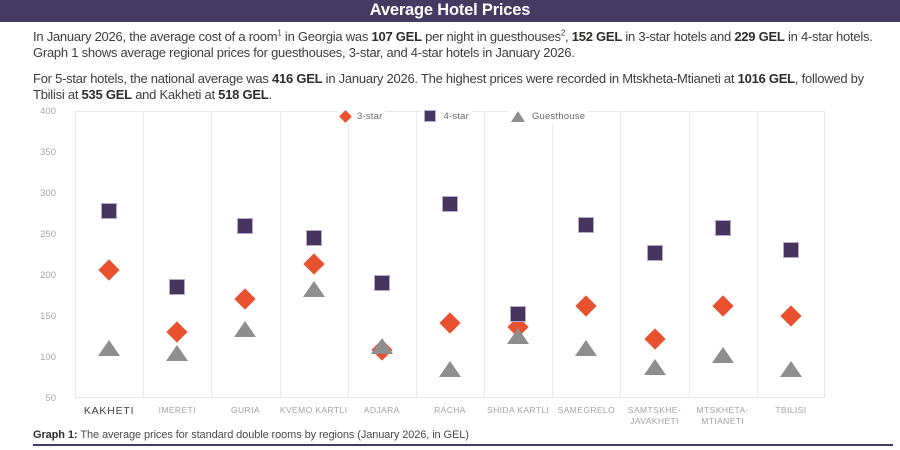  Describe the element at coordinates (450, 204) in the screenshot. I see `point-4-star-racha` at that location.